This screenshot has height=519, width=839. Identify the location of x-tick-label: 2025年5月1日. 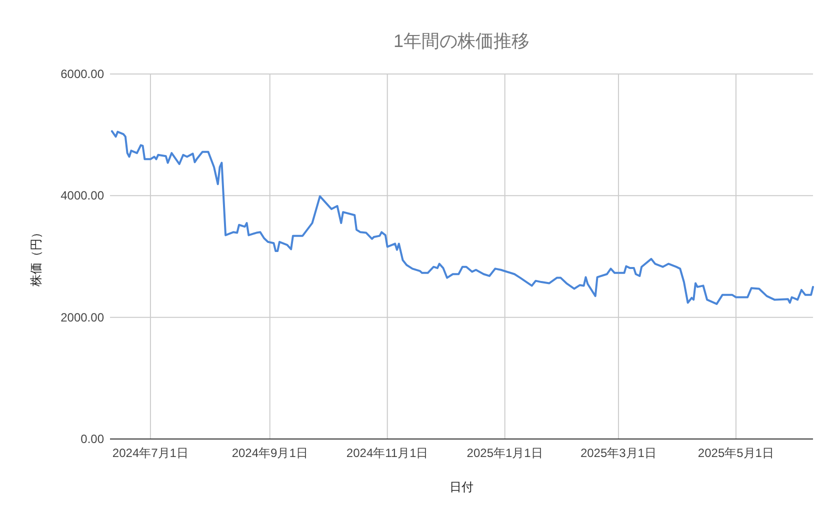
(736, 453).